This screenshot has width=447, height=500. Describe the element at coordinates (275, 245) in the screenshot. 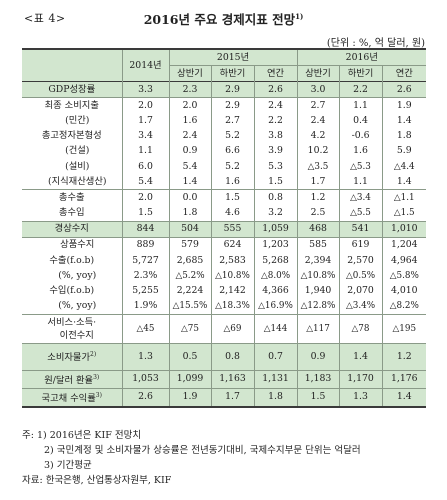

I see `cell-value: 1,203` at that location.